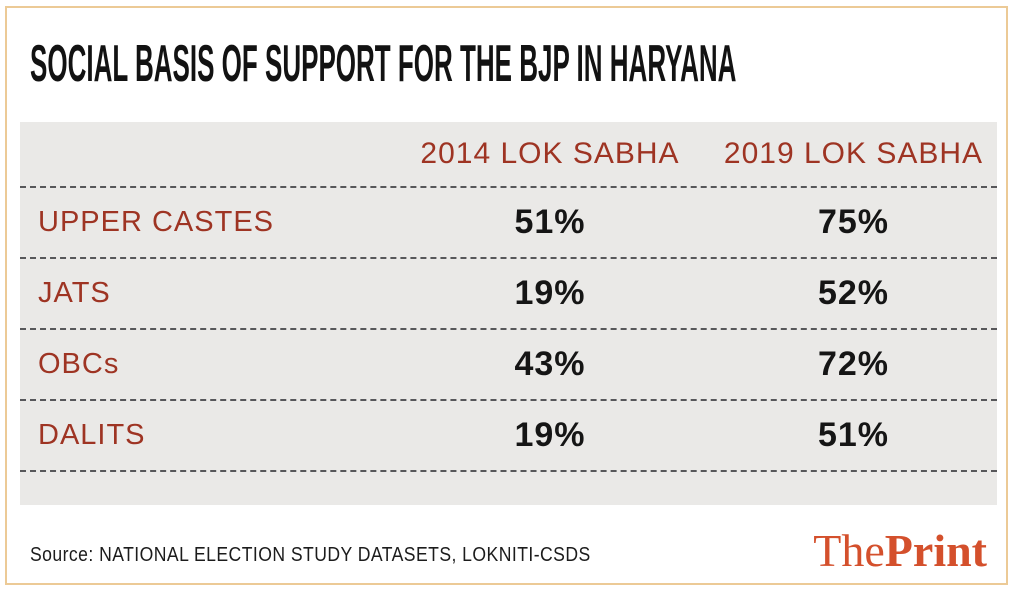 The height and width of the screenshot is (598, 1024). What do you see at coordinates (853, 435) in the screenshot?
I see `value-cell-2019: 51%` at bounding box center [853, 435].